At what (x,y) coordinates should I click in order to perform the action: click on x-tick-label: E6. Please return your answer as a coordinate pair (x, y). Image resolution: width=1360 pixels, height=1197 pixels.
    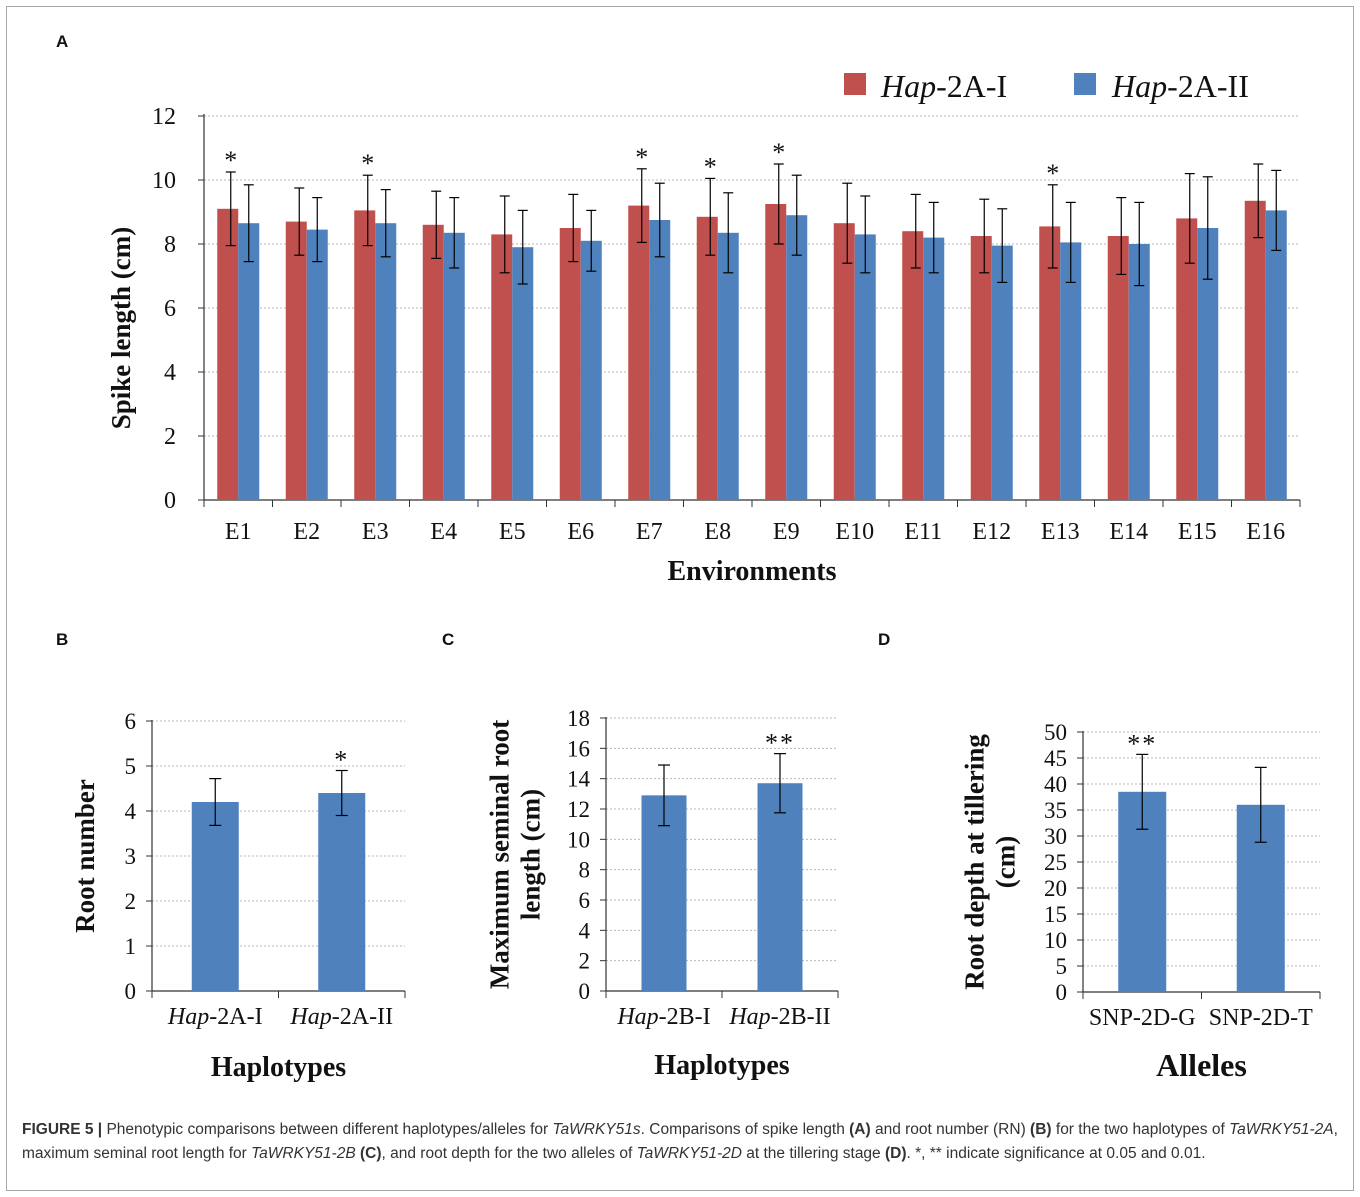
    Looking at the image, I should click on (580, 532).